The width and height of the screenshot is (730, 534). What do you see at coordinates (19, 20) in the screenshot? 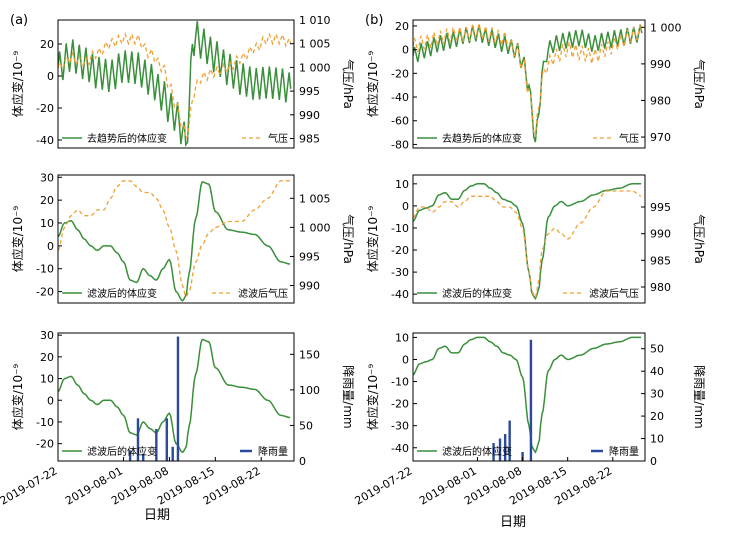
I see `panel-label-a: (a)` at bounding box center [19, 20].